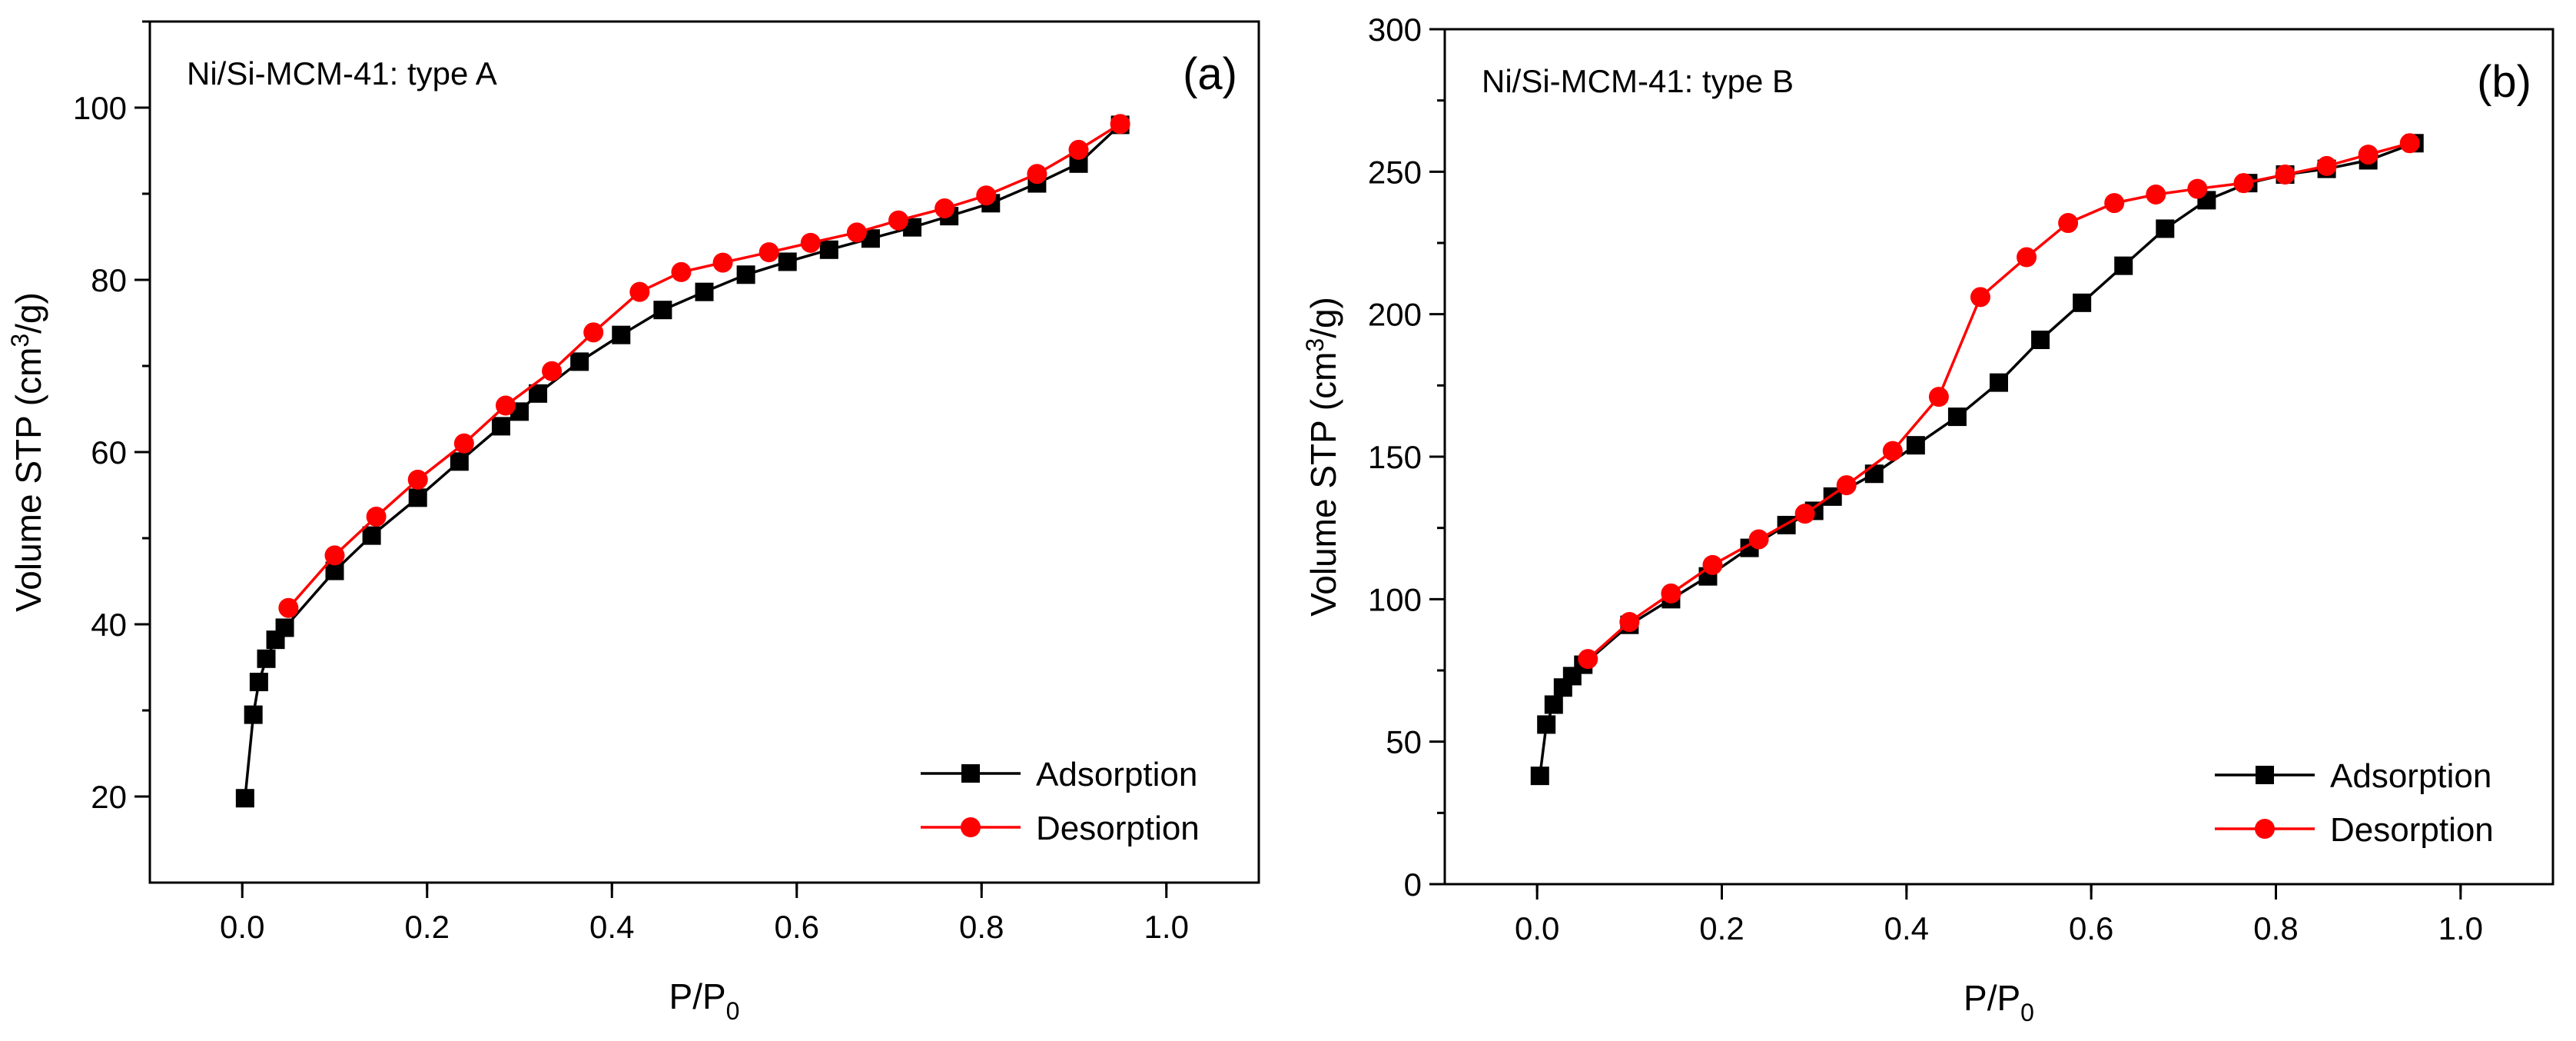 Image resolution: width=2576 pixels, height=1041 pixels. Describe the element at coordinates (242, 927) in the screenshot. I see `x-tick-label: 0.0` at that location.